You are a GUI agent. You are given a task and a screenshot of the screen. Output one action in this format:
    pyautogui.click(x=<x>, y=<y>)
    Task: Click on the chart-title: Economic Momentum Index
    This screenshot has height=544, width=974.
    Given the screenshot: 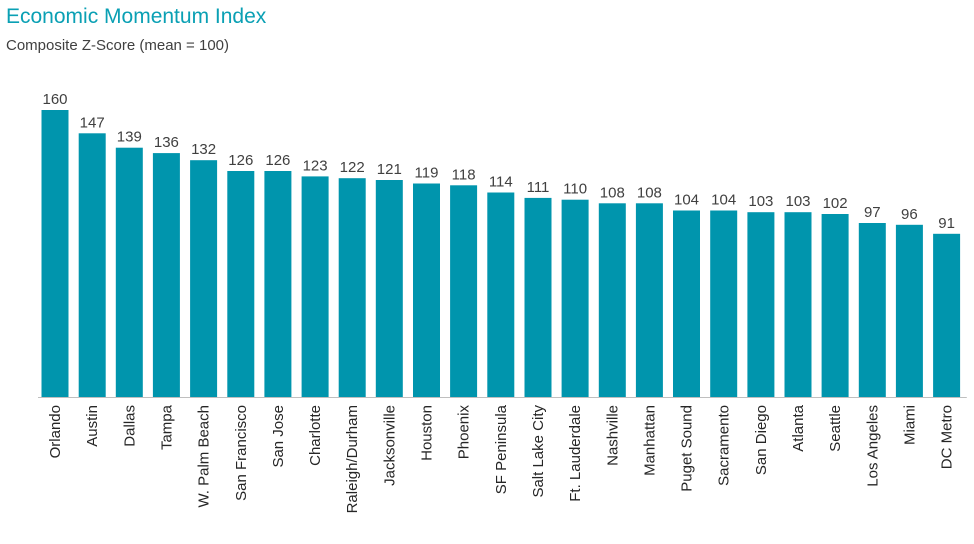 What is the action you would take?
    pyautogui.click(x=136, y=16)
    